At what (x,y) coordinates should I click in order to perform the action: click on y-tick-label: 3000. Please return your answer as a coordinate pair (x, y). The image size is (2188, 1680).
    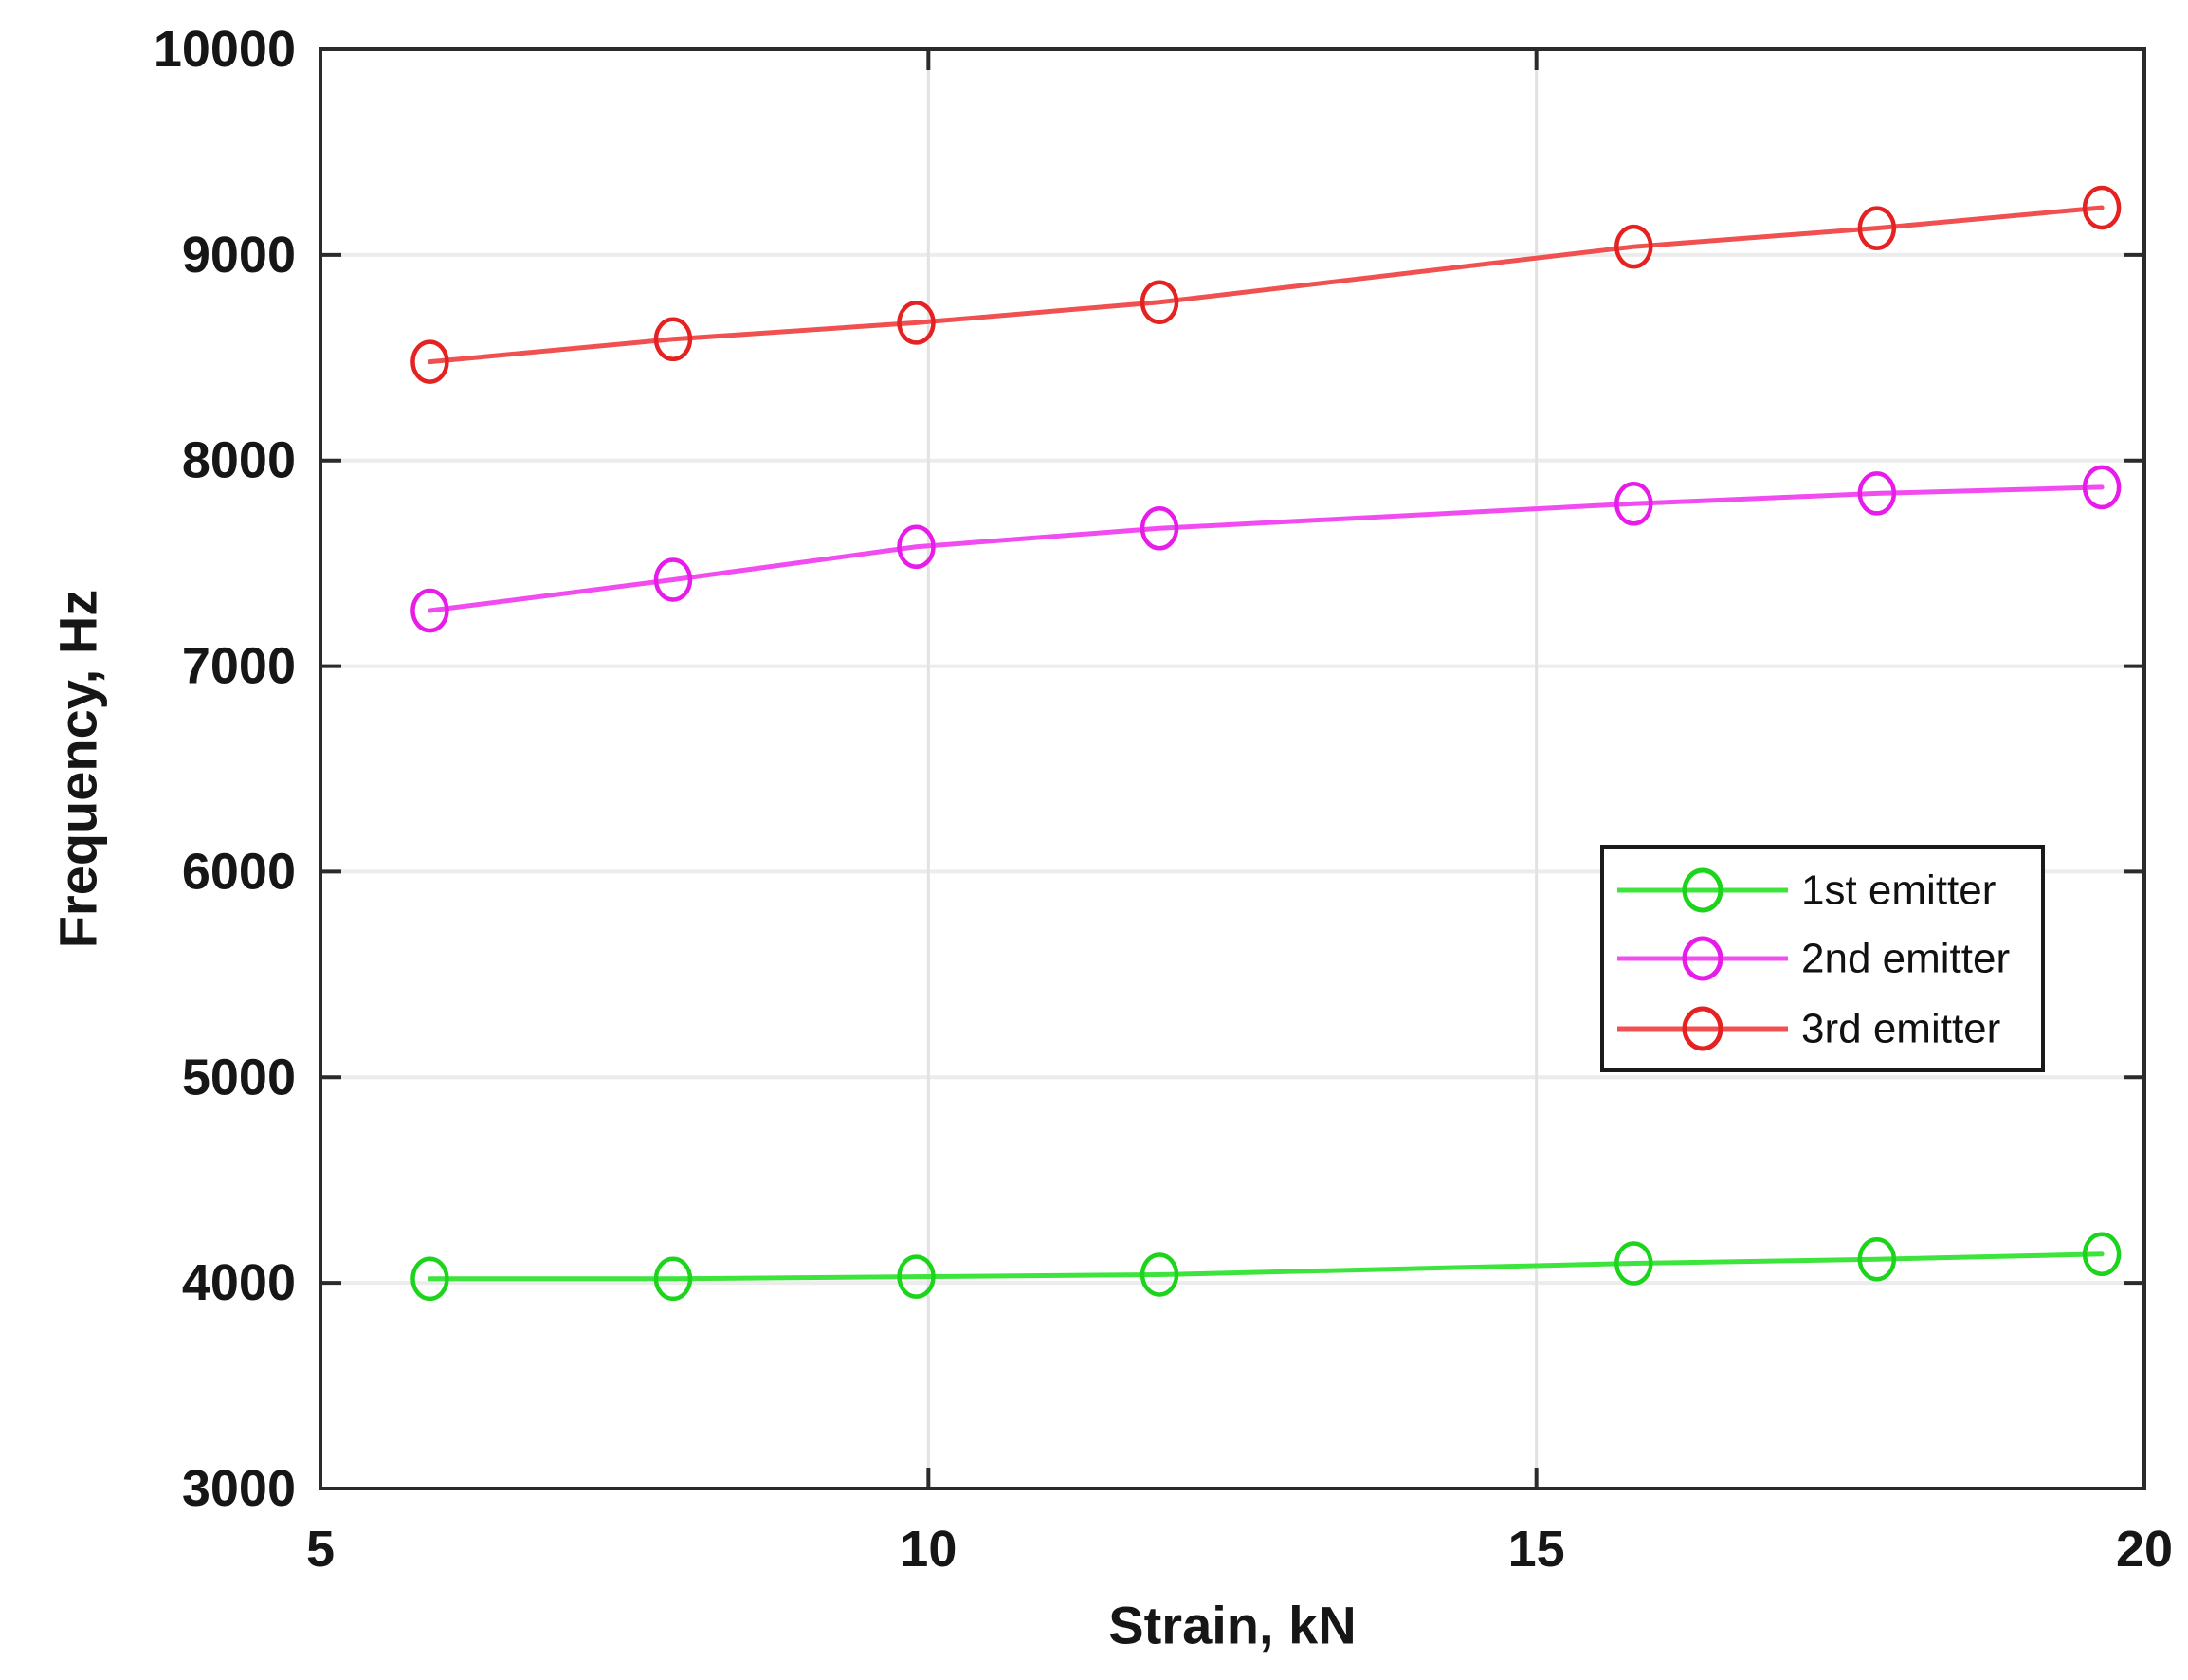
    Looking at the image, I should click on (239, 1488).